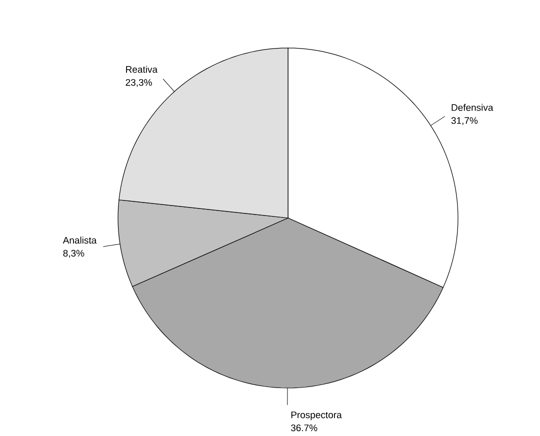 Image resolution: width=540 pixels, height=436 pixels. What do you see at coordinates (139, 83) in the screenshot?
I see `data-label: 23,3%` at bounding box center [139, 83].